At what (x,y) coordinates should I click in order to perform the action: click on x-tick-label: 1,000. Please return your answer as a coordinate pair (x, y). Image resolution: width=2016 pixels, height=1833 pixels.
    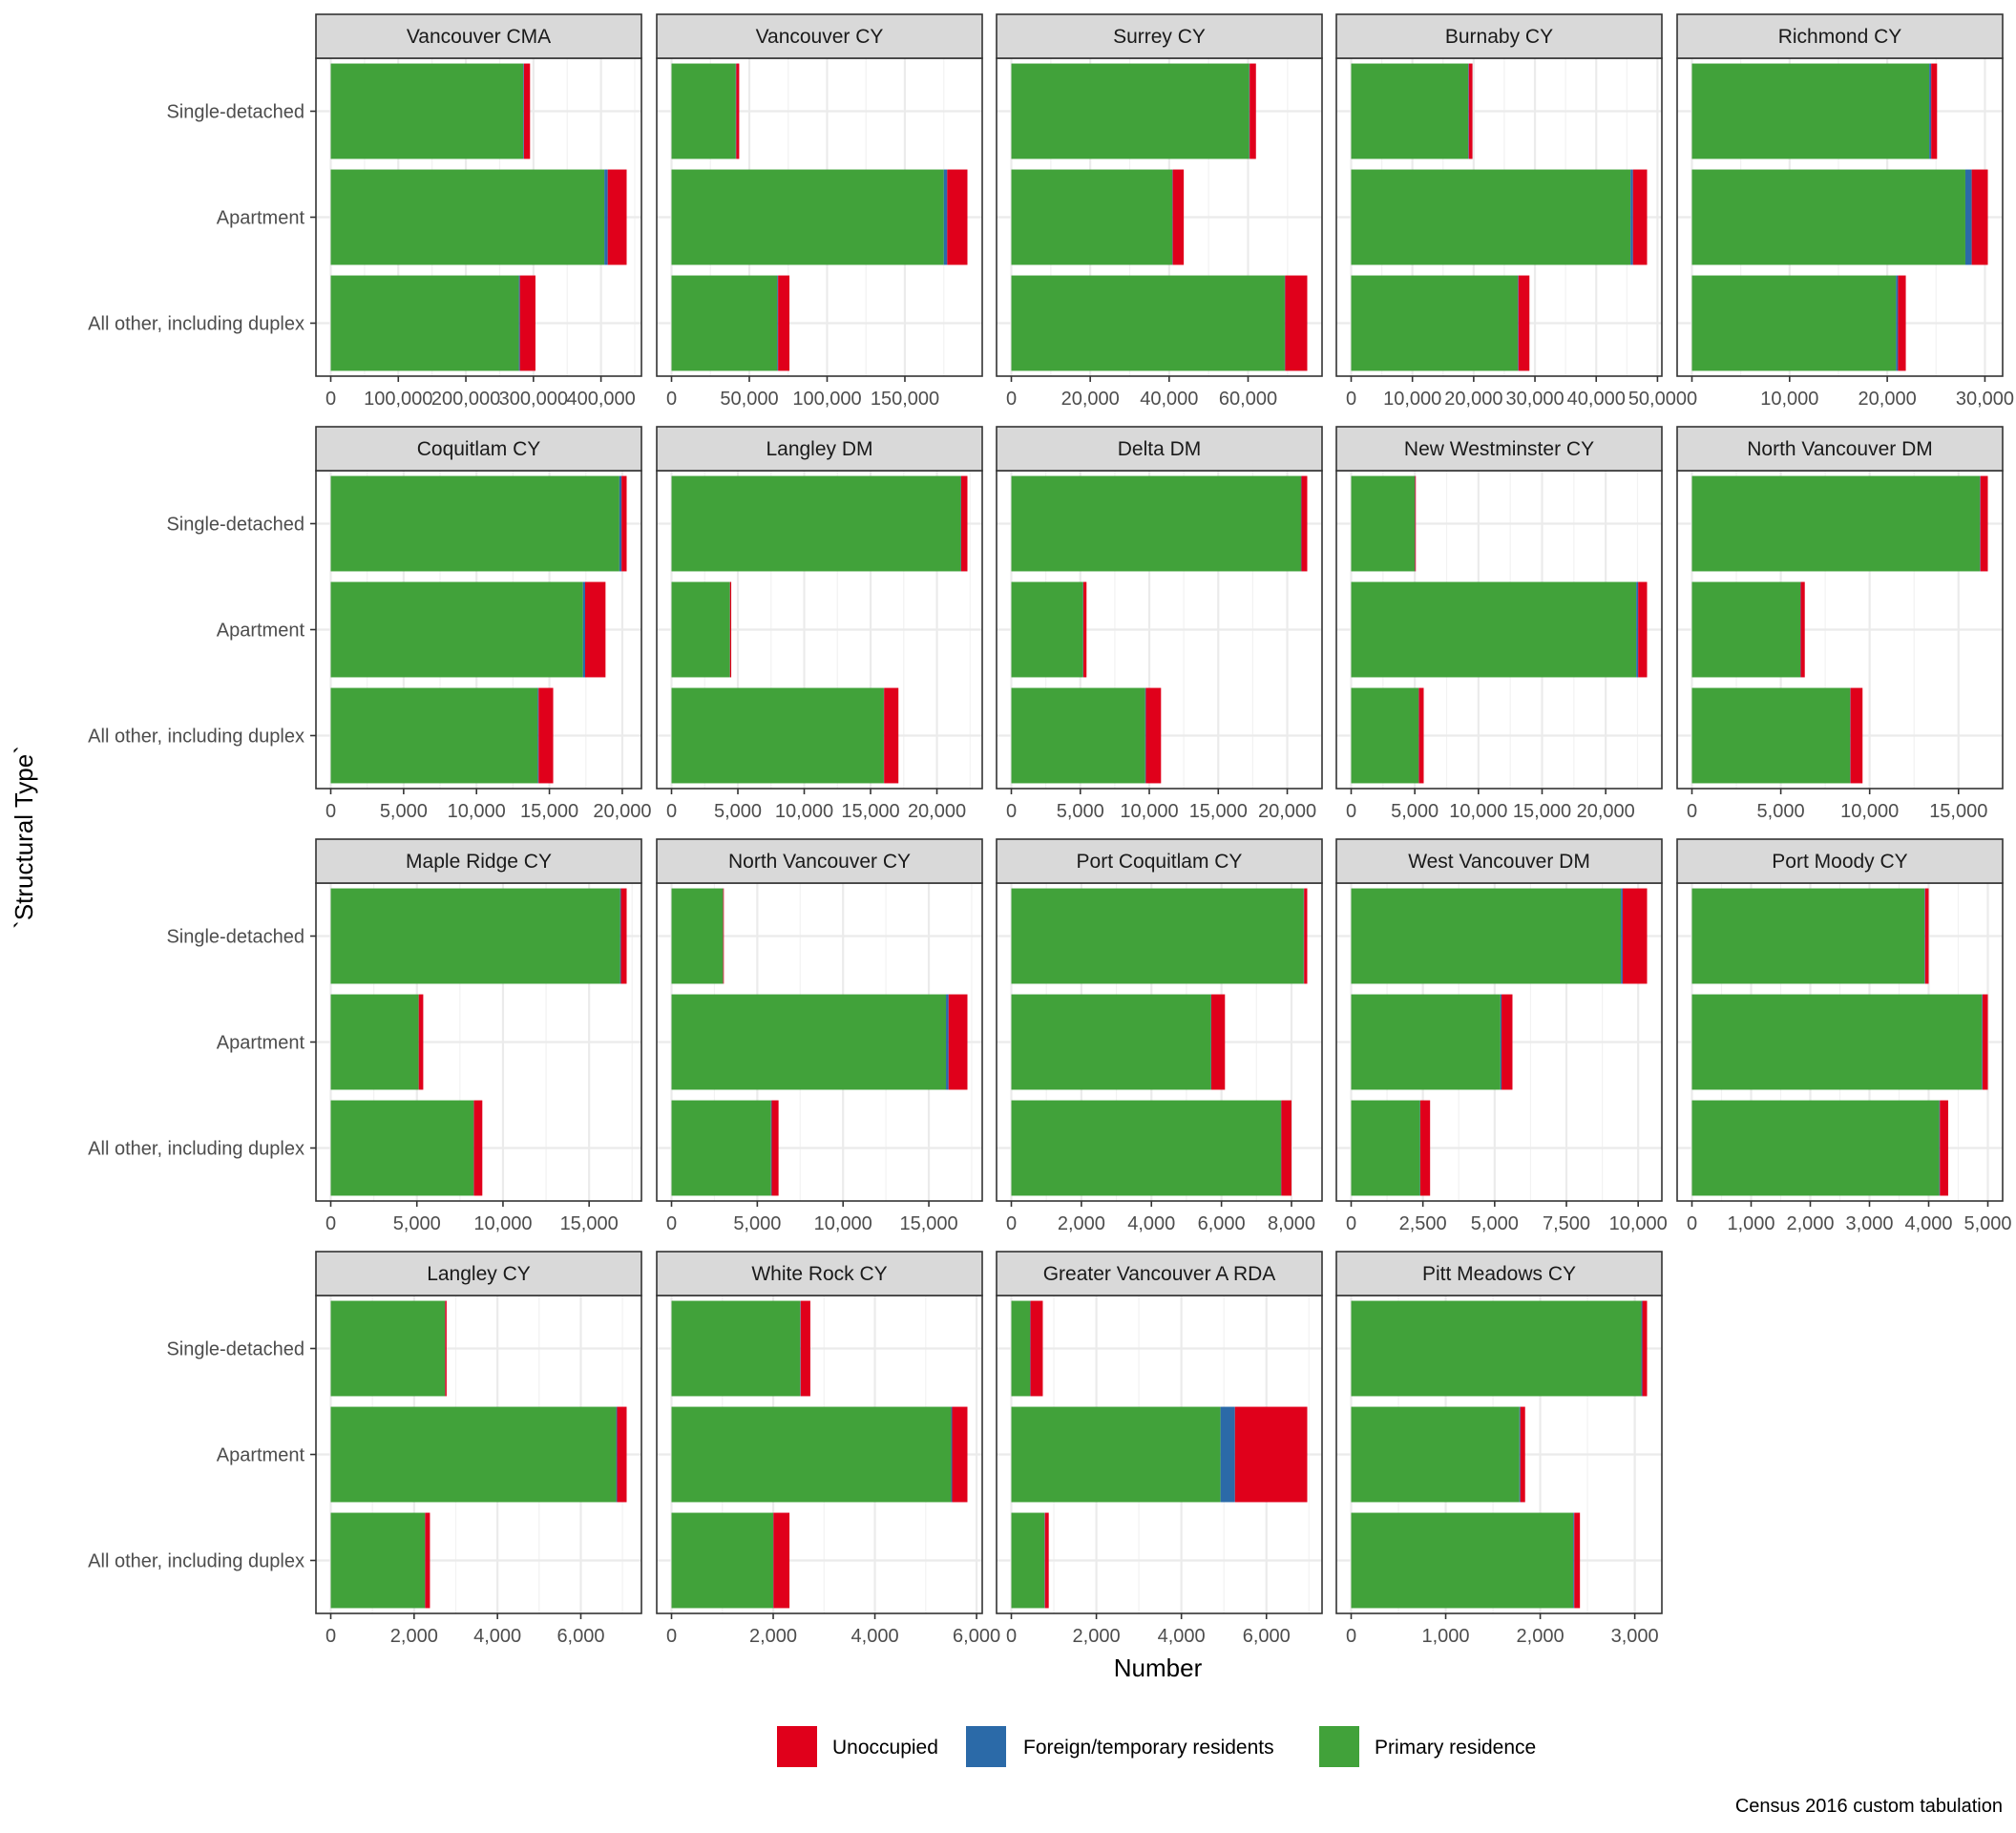
    Looking at the image, I should click on (1446, 1637).